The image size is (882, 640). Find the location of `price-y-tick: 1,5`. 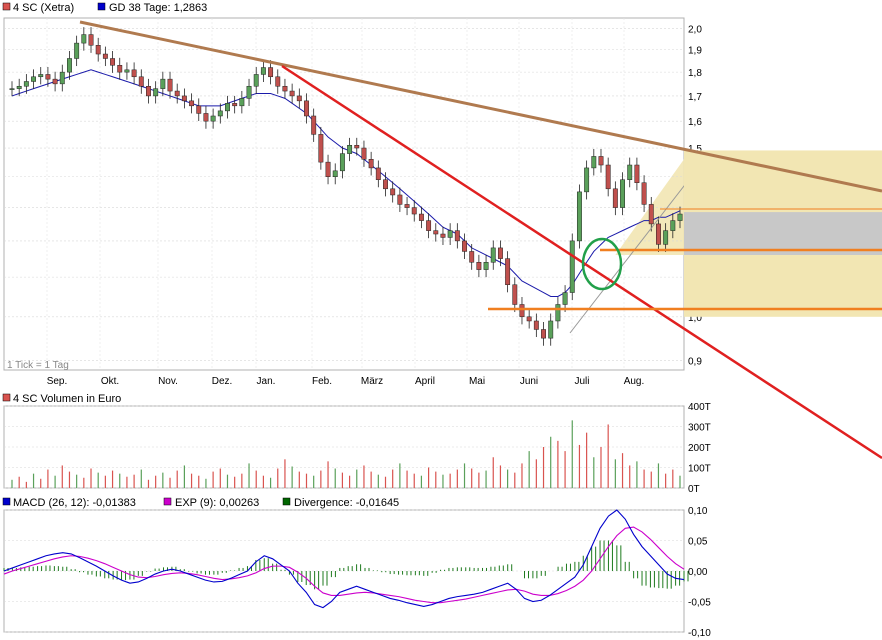

price-y-tick: 1,5 is located at coordinates (695, 149).